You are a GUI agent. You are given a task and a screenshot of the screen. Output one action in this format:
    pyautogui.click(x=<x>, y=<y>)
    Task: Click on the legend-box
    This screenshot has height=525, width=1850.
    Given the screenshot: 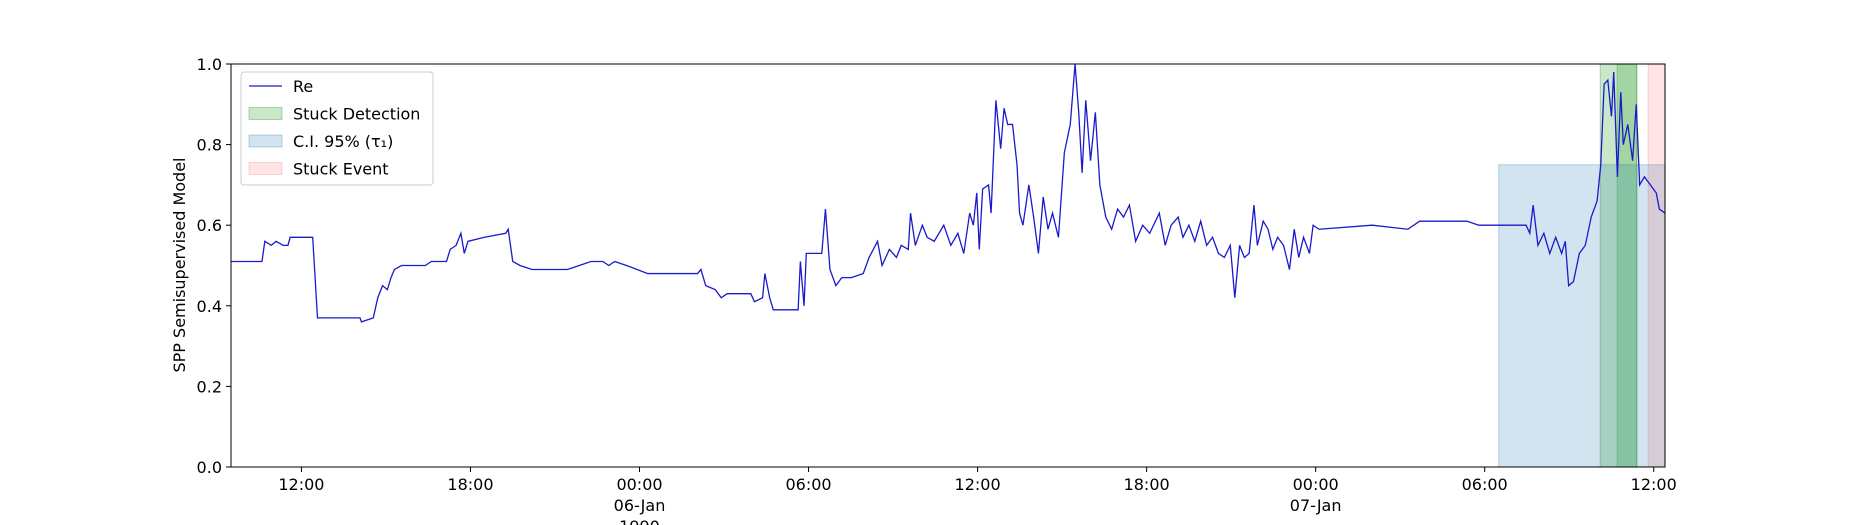 What is the action you would take?
    pyautogui.click(x=337, y=128)
    